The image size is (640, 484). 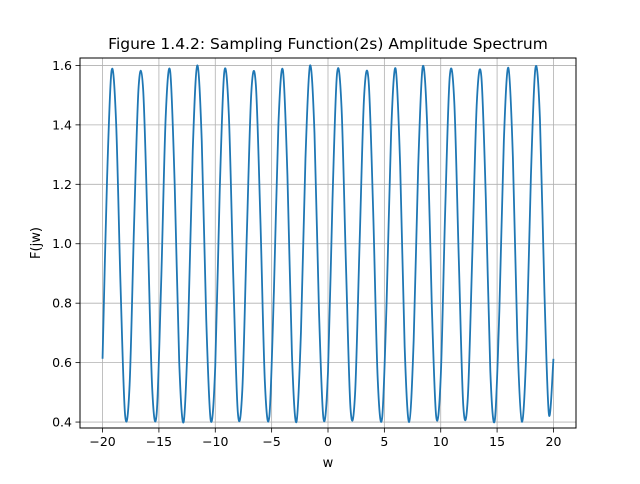 What do you see at coordinates (384, 441) in the screenshot?
I see `x-tick-label: 5` at bounding box center [384, 441].